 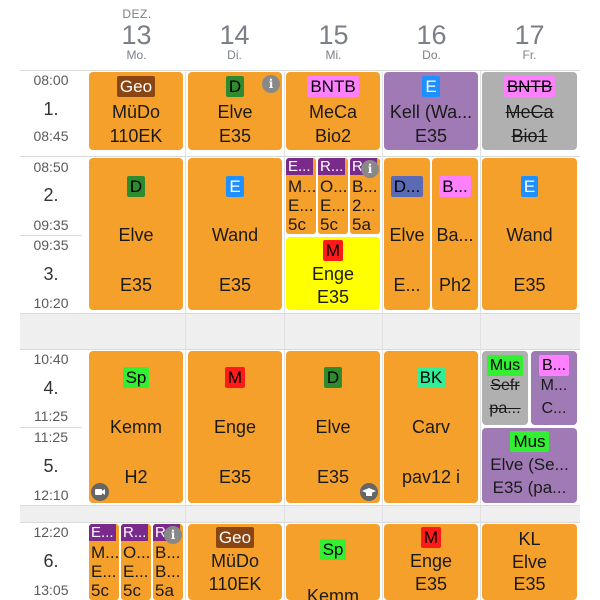 I want to click on period-number: 2., so click(x=51, y=195).